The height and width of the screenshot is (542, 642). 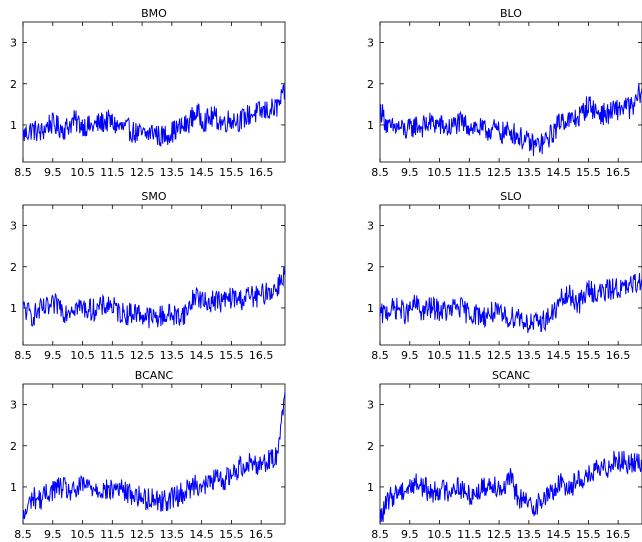 I want to click on chart-title: SMO, so click(x=153, y=196).